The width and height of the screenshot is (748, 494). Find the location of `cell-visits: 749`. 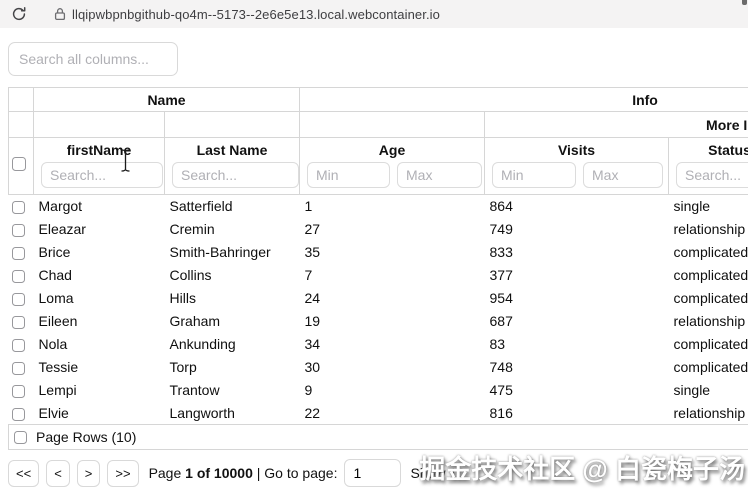

cell-visits: 749 is located at coordinates (501, 229).